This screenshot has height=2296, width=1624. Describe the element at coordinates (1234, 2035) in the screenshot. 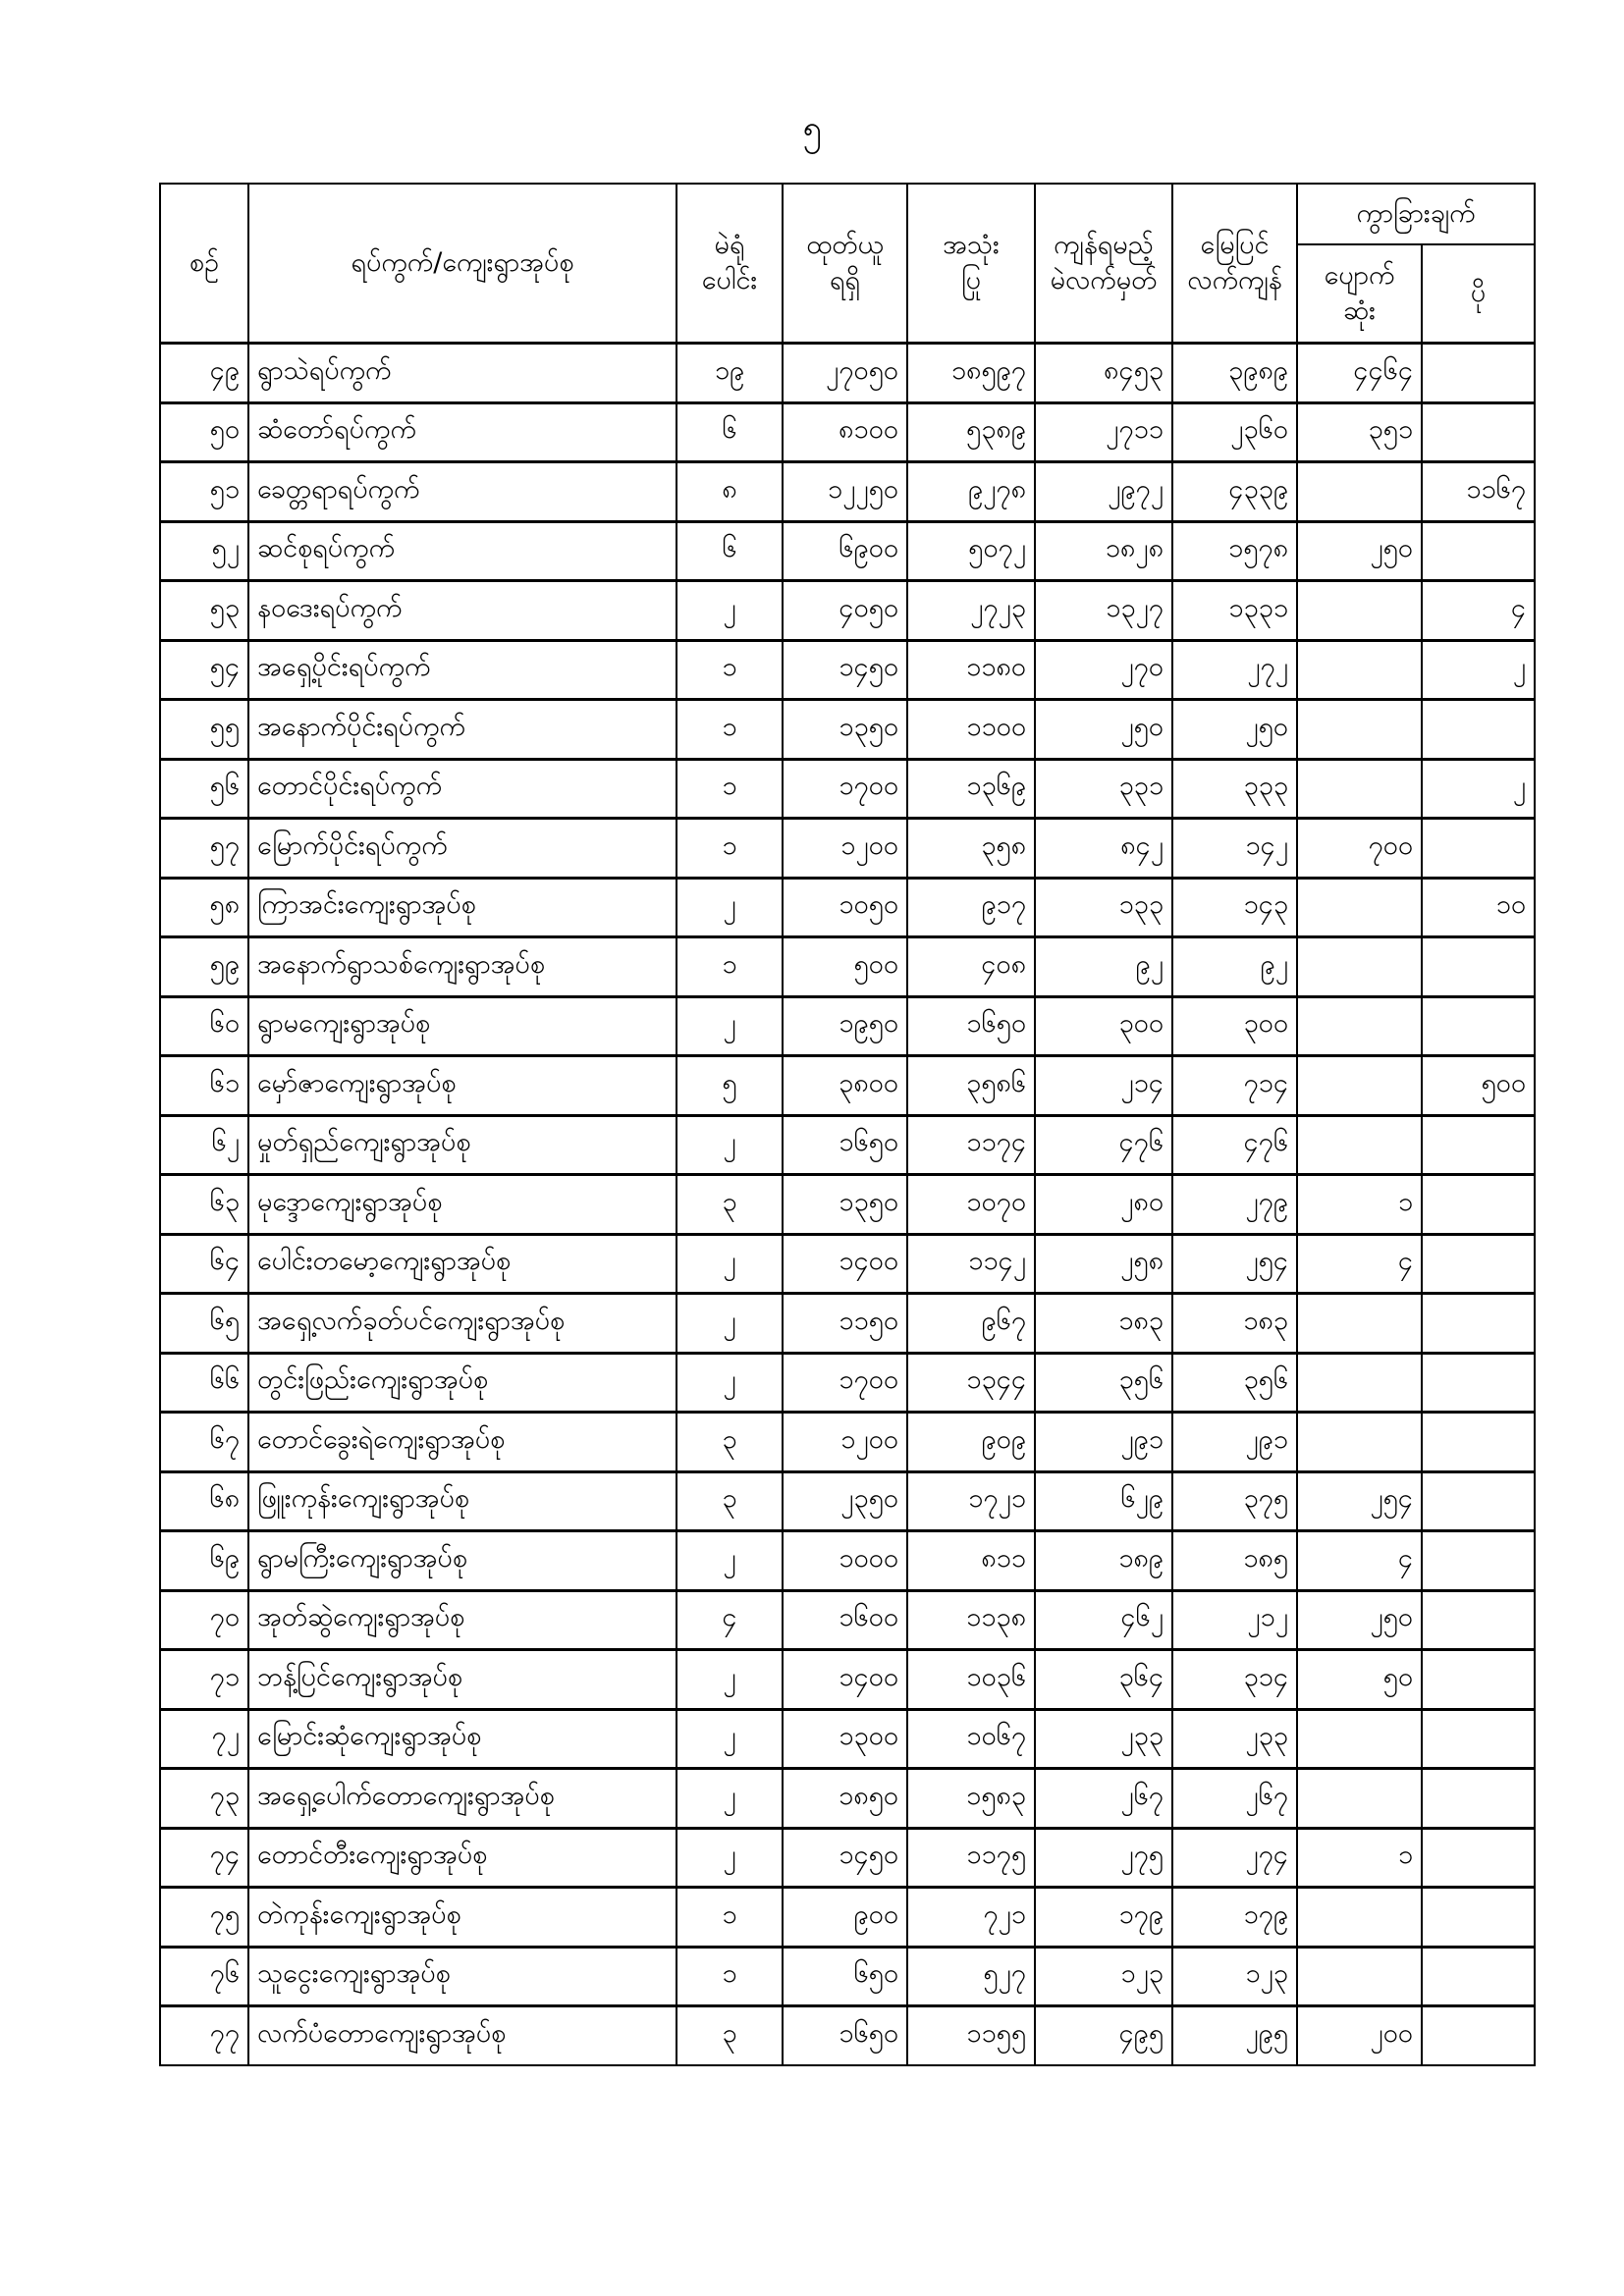

I see `row-actual-remain: ၂၉၅` at that location.